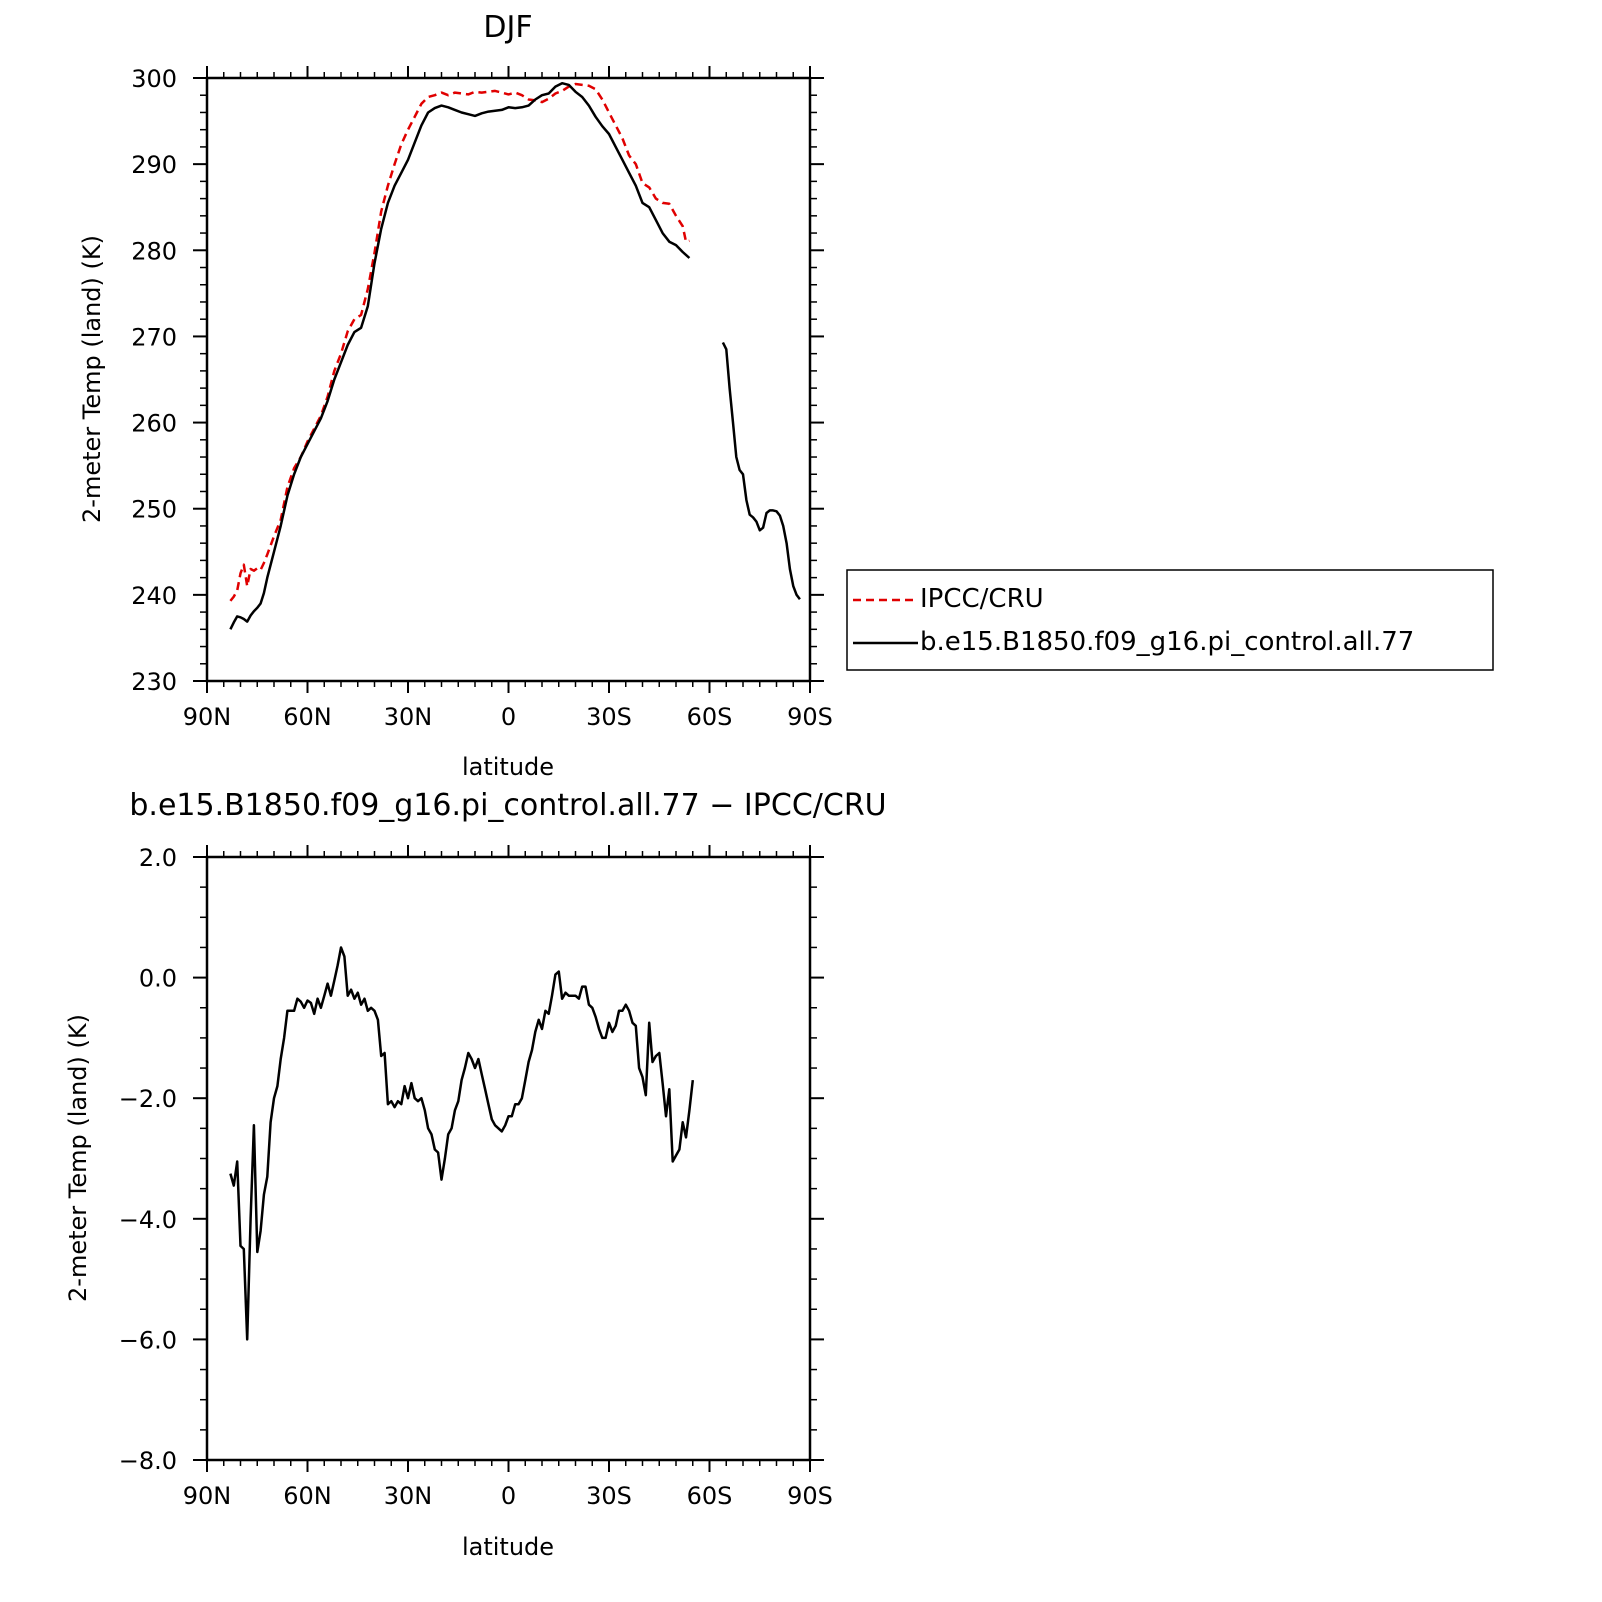 The width and height of the screenshot is (1602, 1602). Describe the element at coordinates (207, 717) in the screenshot. I see `top-chart-x-tick-label: 90N` at that location.